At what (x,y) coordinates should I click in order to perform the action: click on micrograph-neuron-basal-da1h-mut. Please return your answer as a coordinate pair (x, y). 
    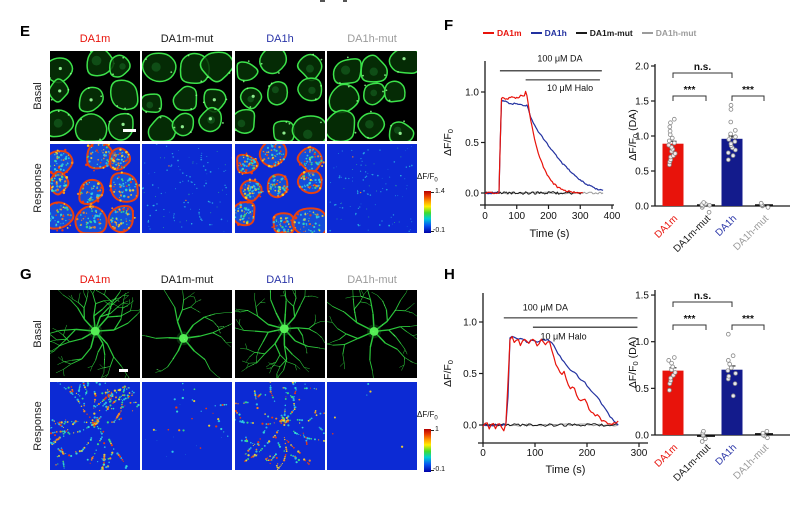
    Looking at the image, I should click on (372, 334).